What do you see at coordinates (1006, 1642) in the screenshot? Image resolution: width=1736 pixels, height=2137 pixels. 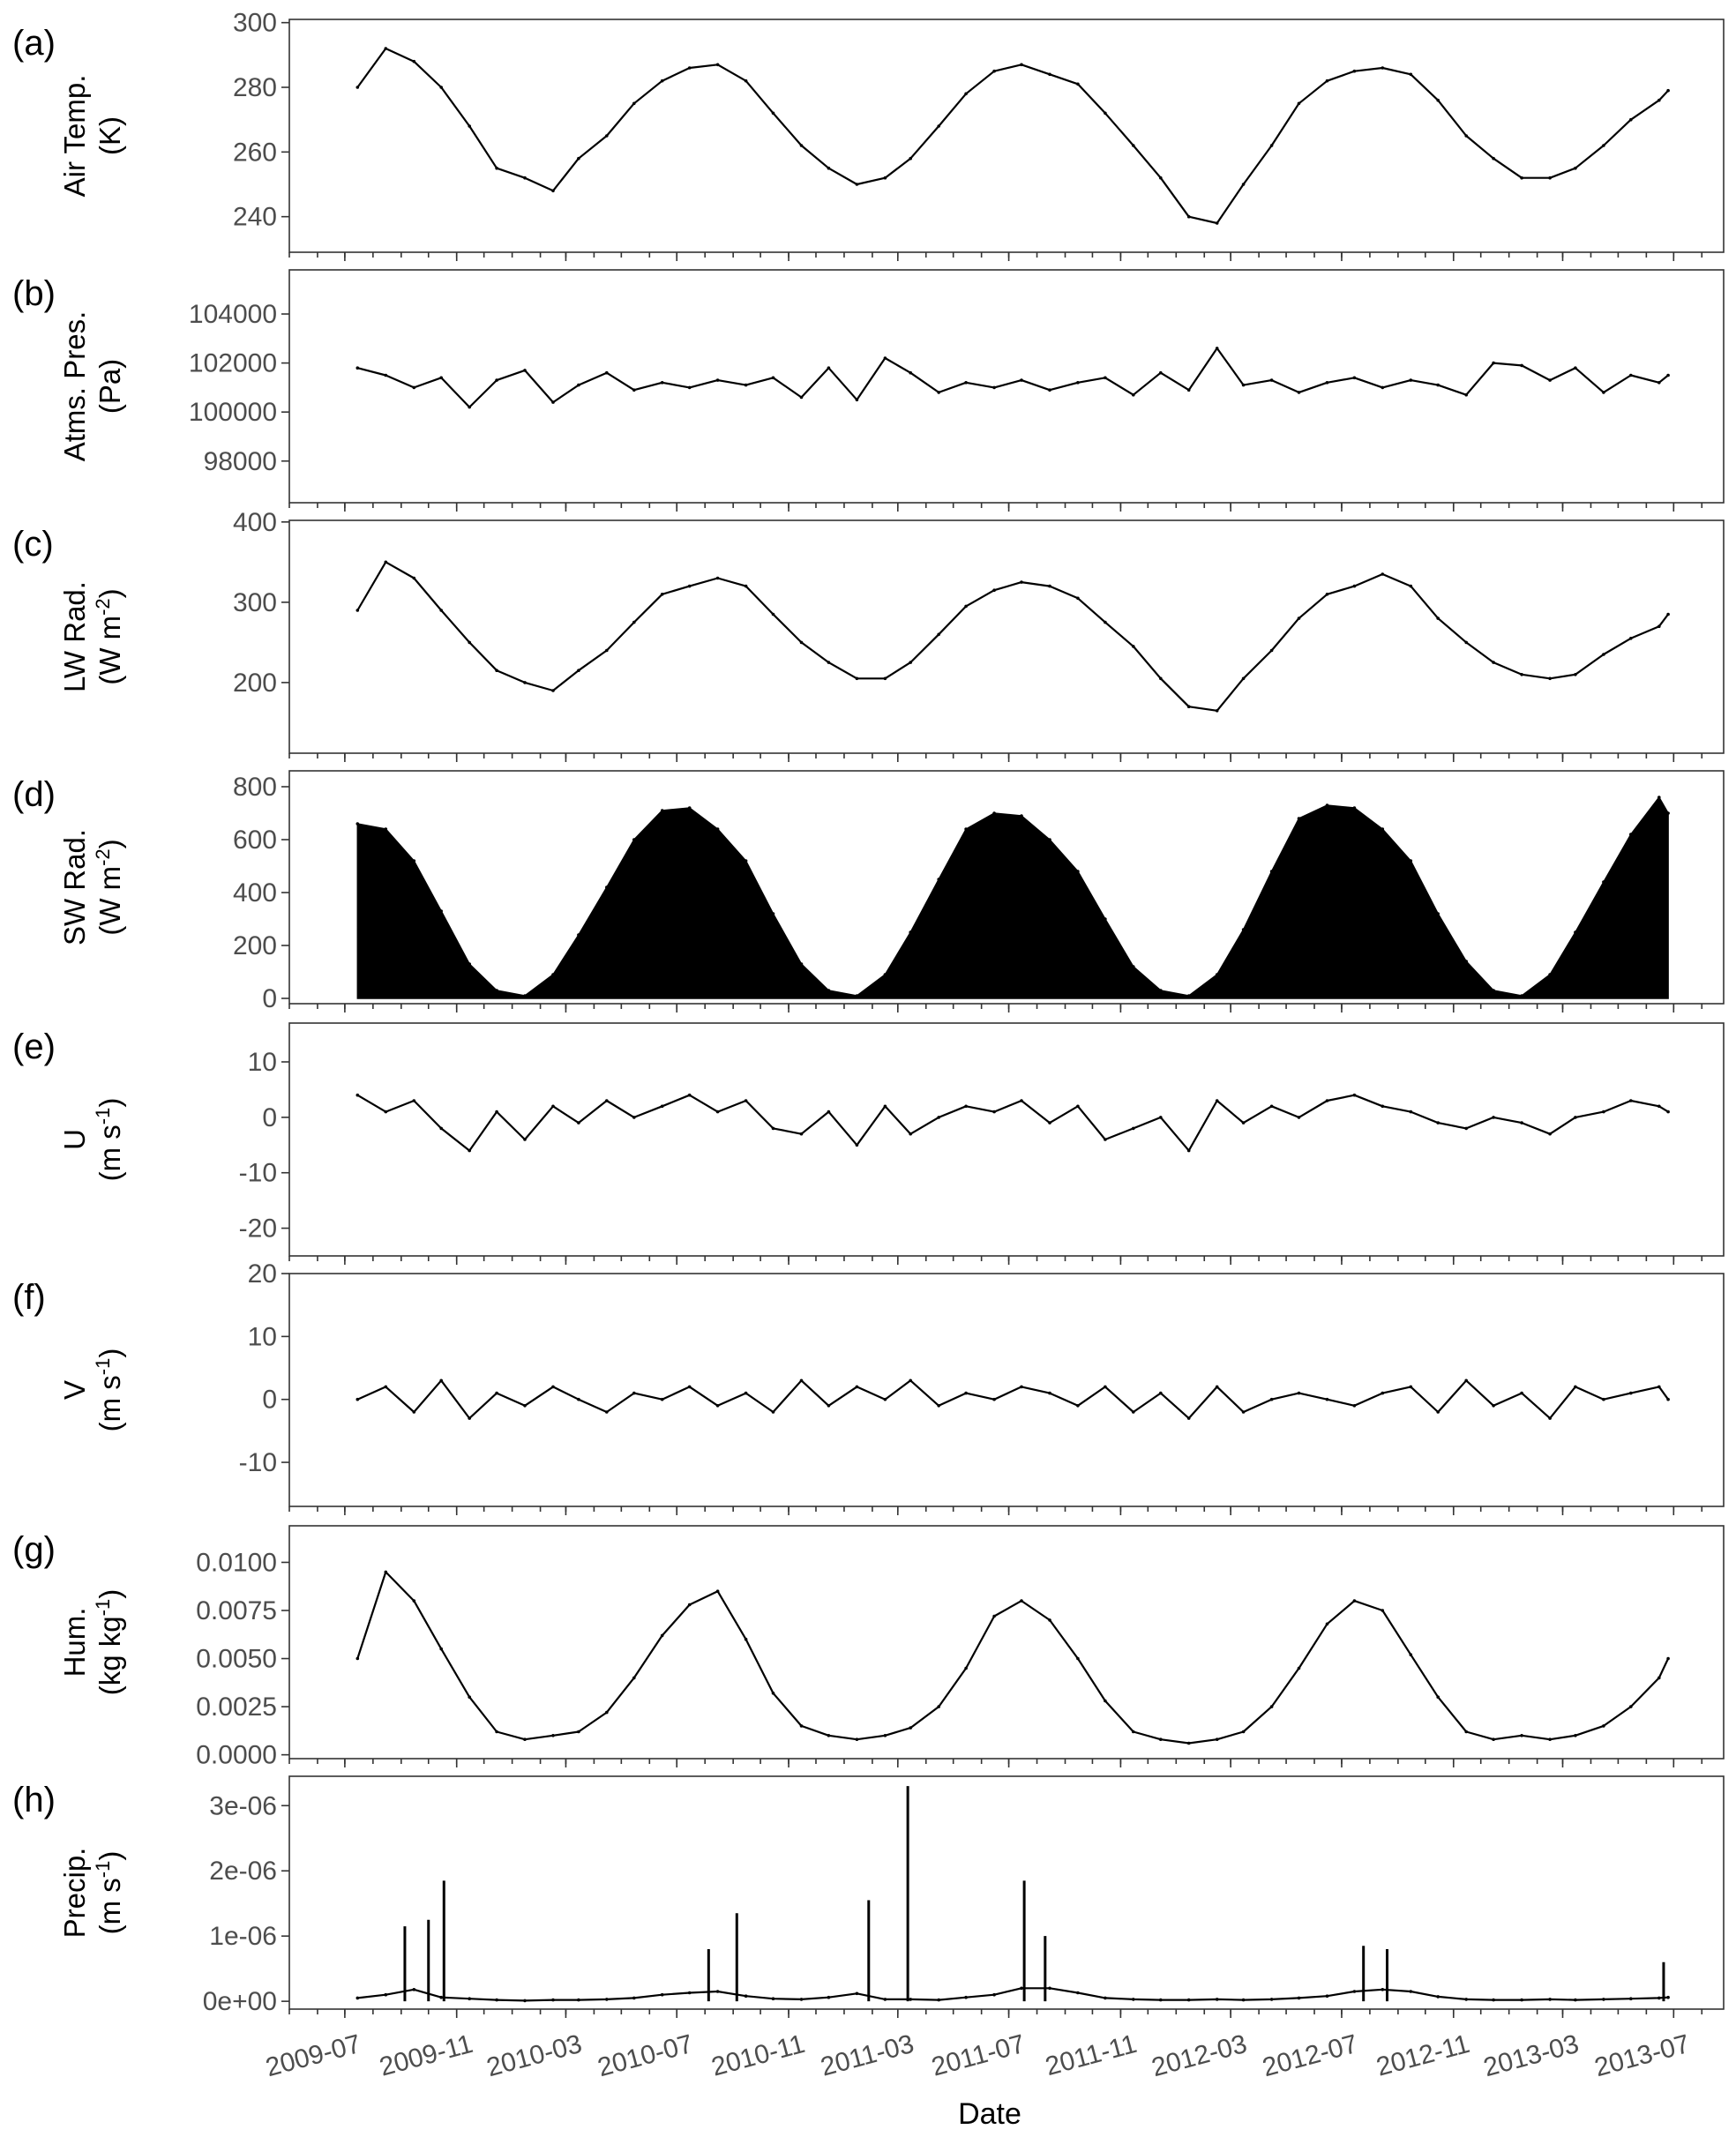 I see `panel-g-frame` at bounding box center [1006, 1642].